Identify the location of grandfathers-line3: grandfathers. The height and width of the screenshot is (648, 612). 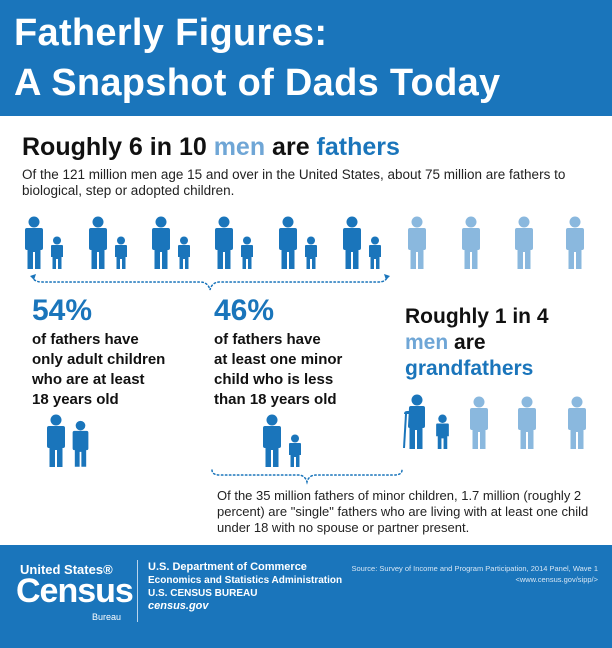
(469, 368).